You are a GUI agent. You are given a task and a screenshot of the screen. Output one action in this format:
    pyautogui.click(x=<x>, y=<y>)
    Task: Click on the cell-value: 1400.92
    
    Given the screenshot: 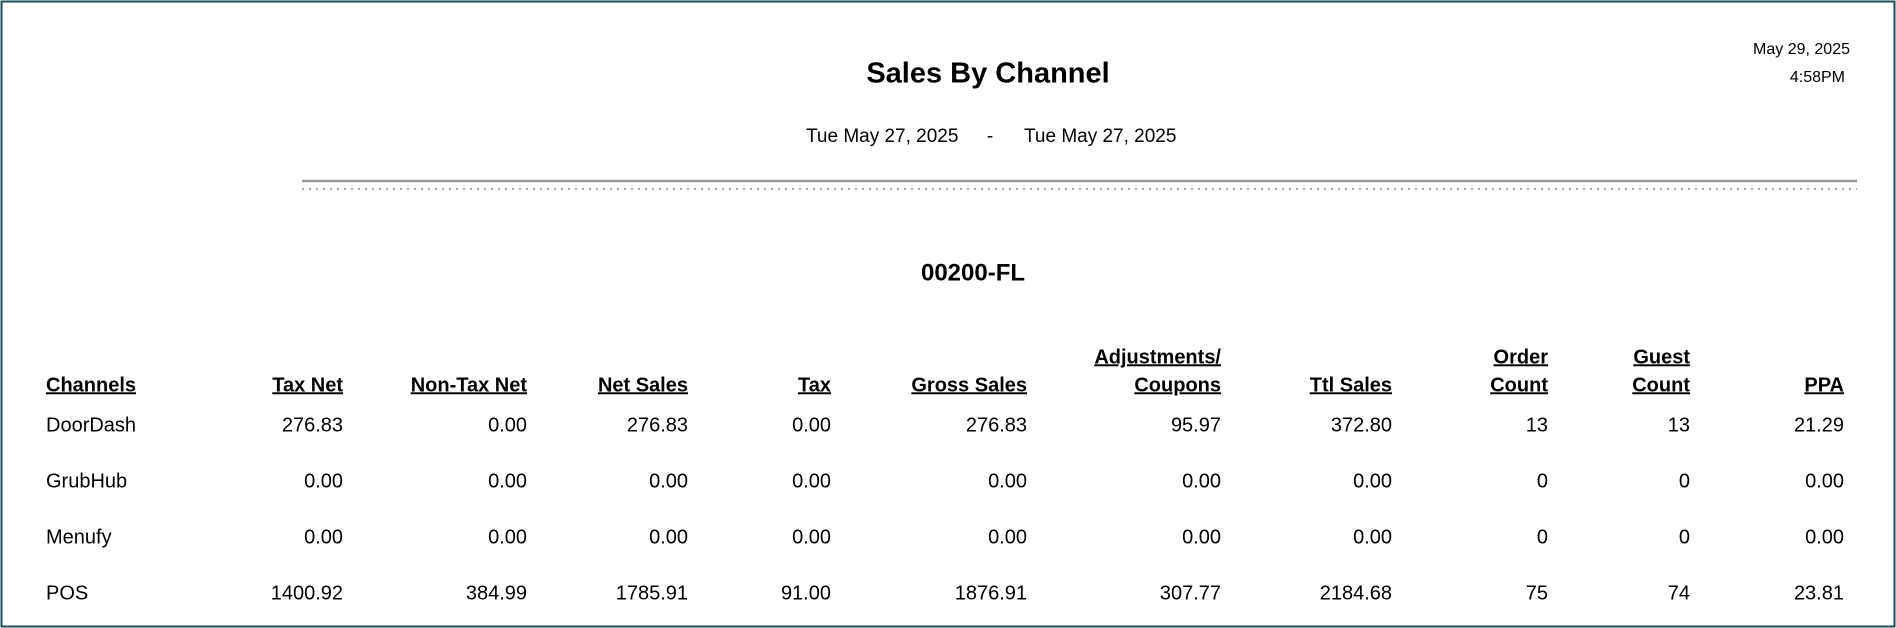 What is the action you would take?
    pyautogui.click(x=307, y=593)
    